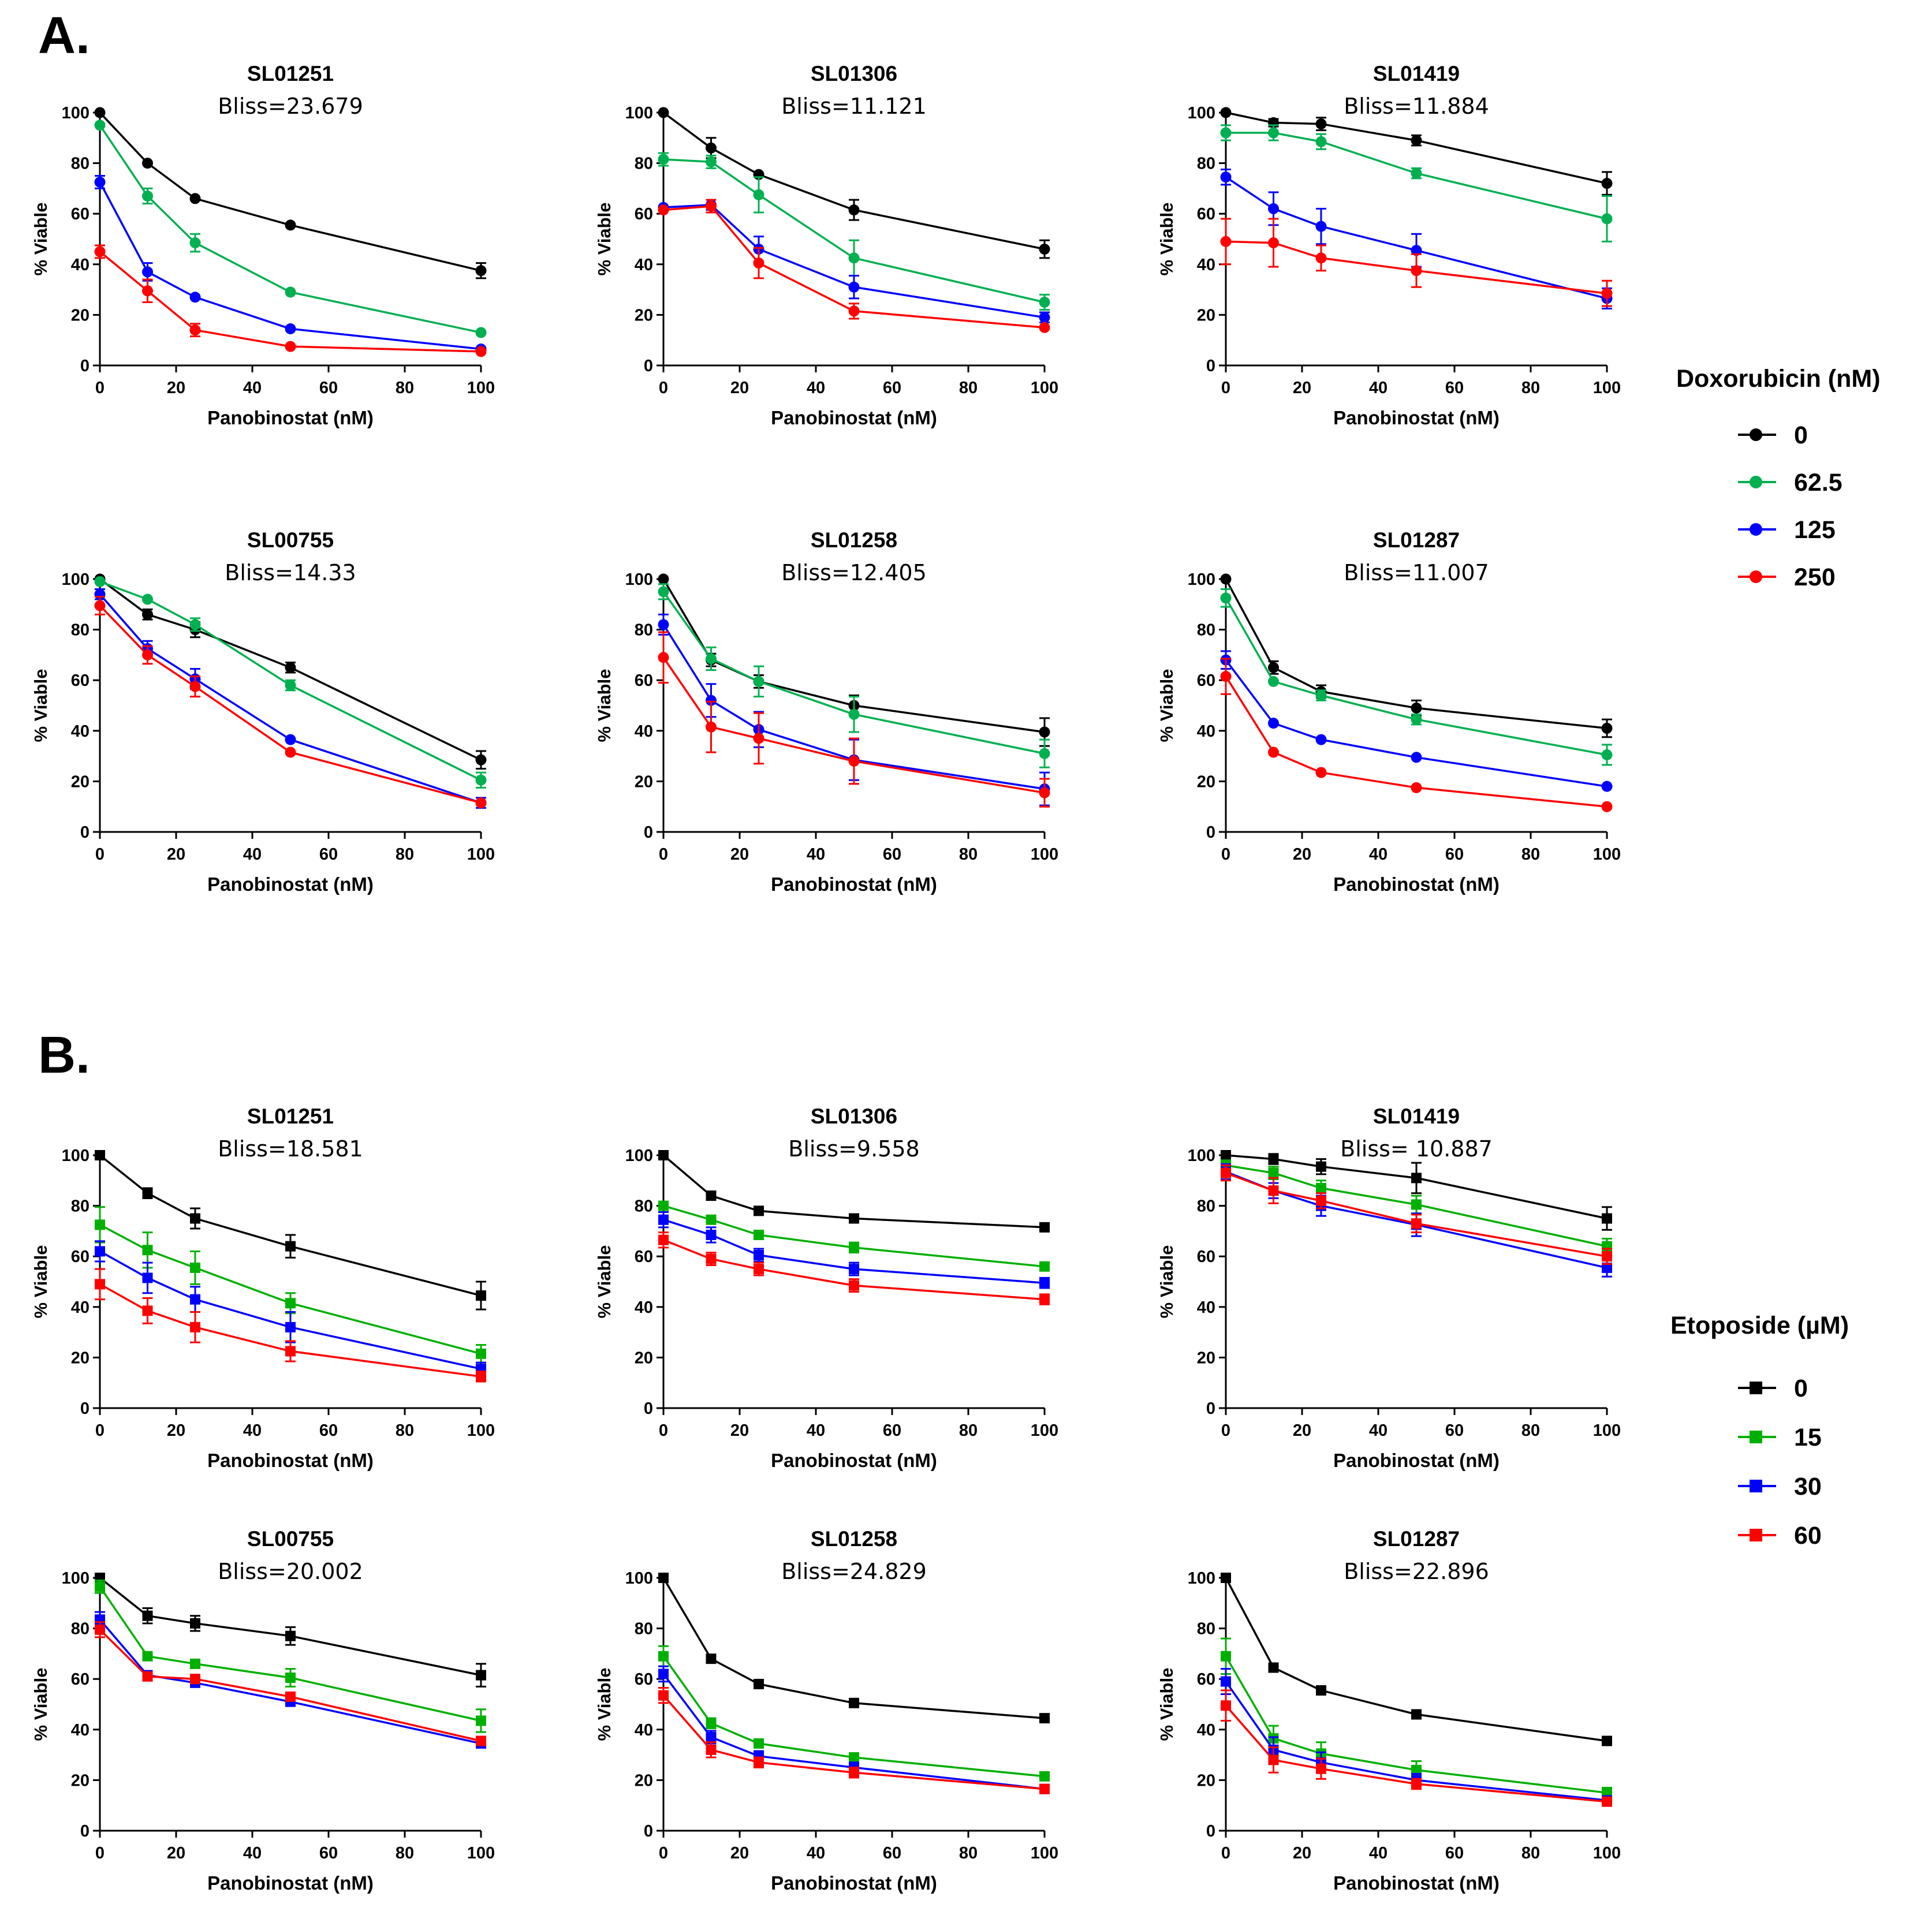  What do you see at coordinates (1818, 483) in the screenshot?
I see `legend-label: 62.5` at bounding box center [1818, 483].